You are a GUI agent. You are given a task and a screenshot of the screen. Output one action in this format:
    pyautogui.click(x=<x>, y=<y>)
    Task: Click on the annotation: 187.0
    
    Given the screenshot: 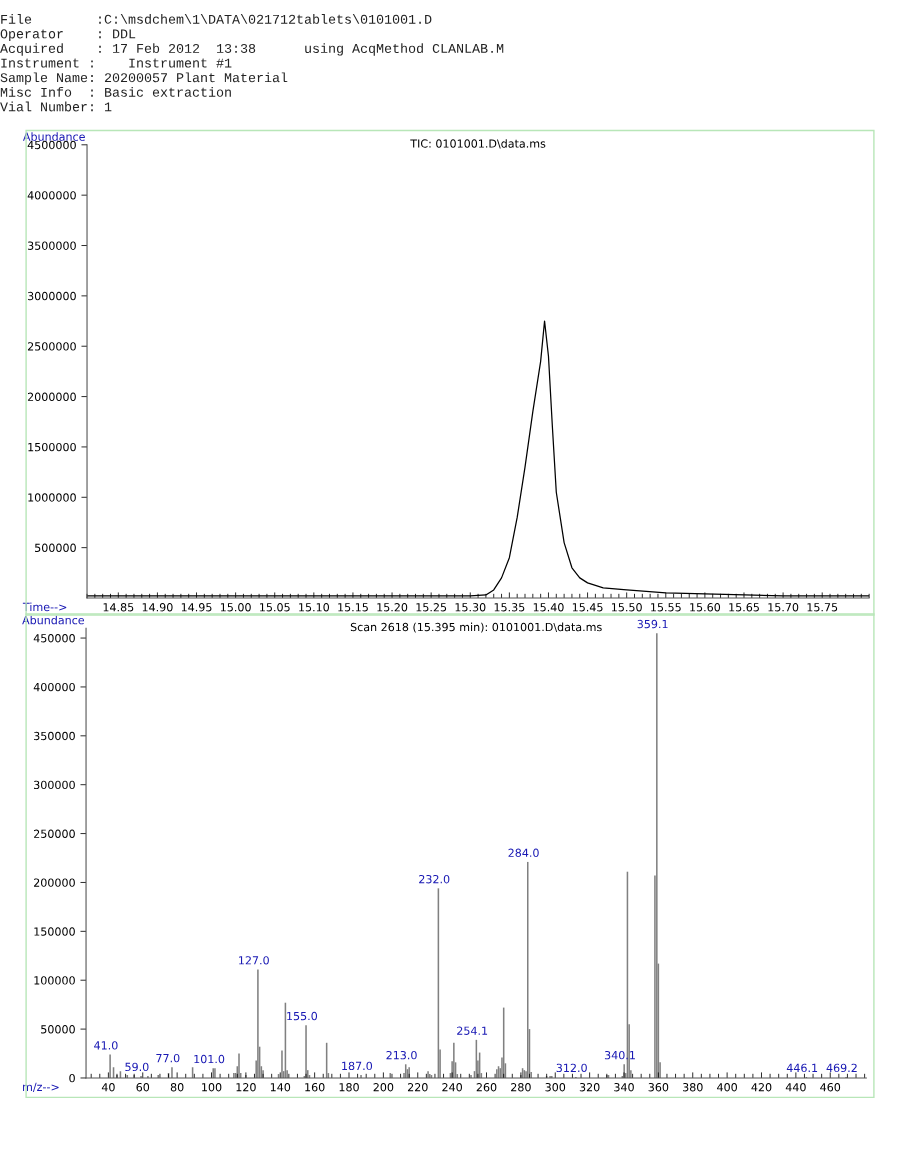 What is the action you would take?
    pyautogui.click(x=357, y=1066)
    